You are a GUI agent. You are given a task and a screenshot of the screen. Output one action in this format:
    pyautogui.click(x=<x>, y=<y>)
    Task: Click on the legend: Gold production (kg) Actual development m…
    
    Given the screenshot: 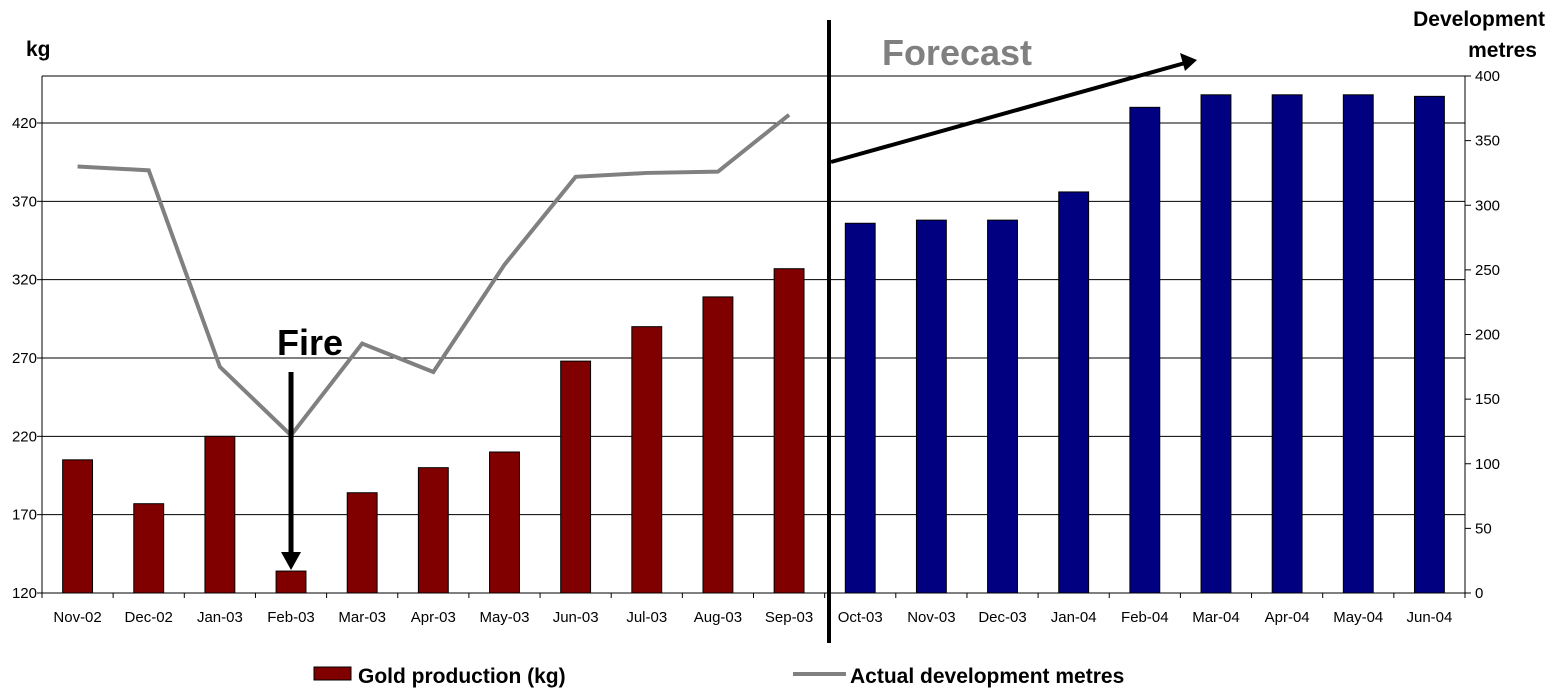 What is the action you would take?
    pyautogui.click(x=718, y=676)
    